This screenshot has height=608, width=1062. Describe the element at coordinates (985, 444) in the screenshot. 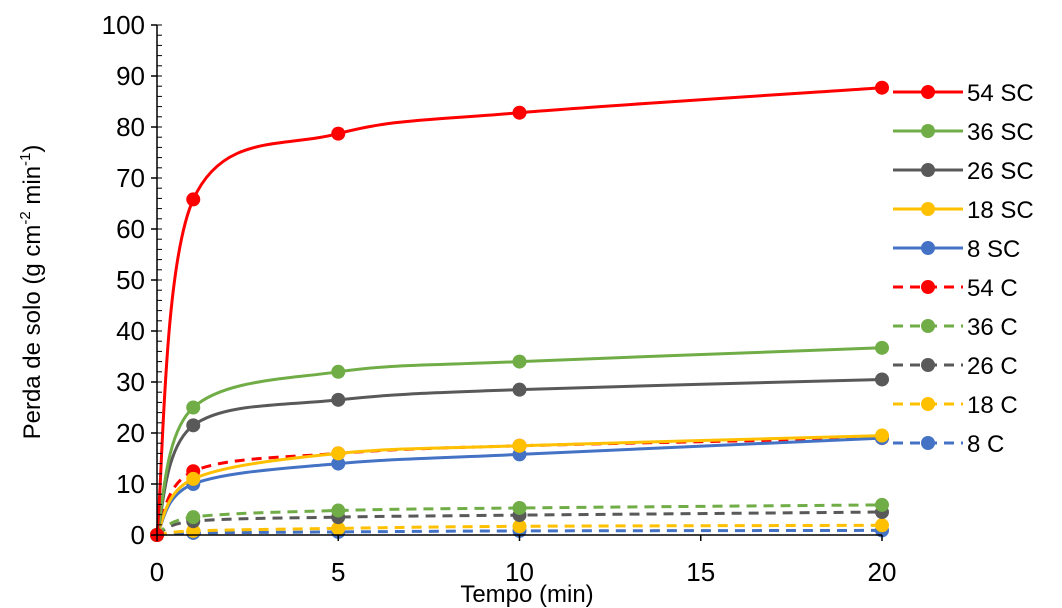

I see `legend-label: 8 C` at that location.